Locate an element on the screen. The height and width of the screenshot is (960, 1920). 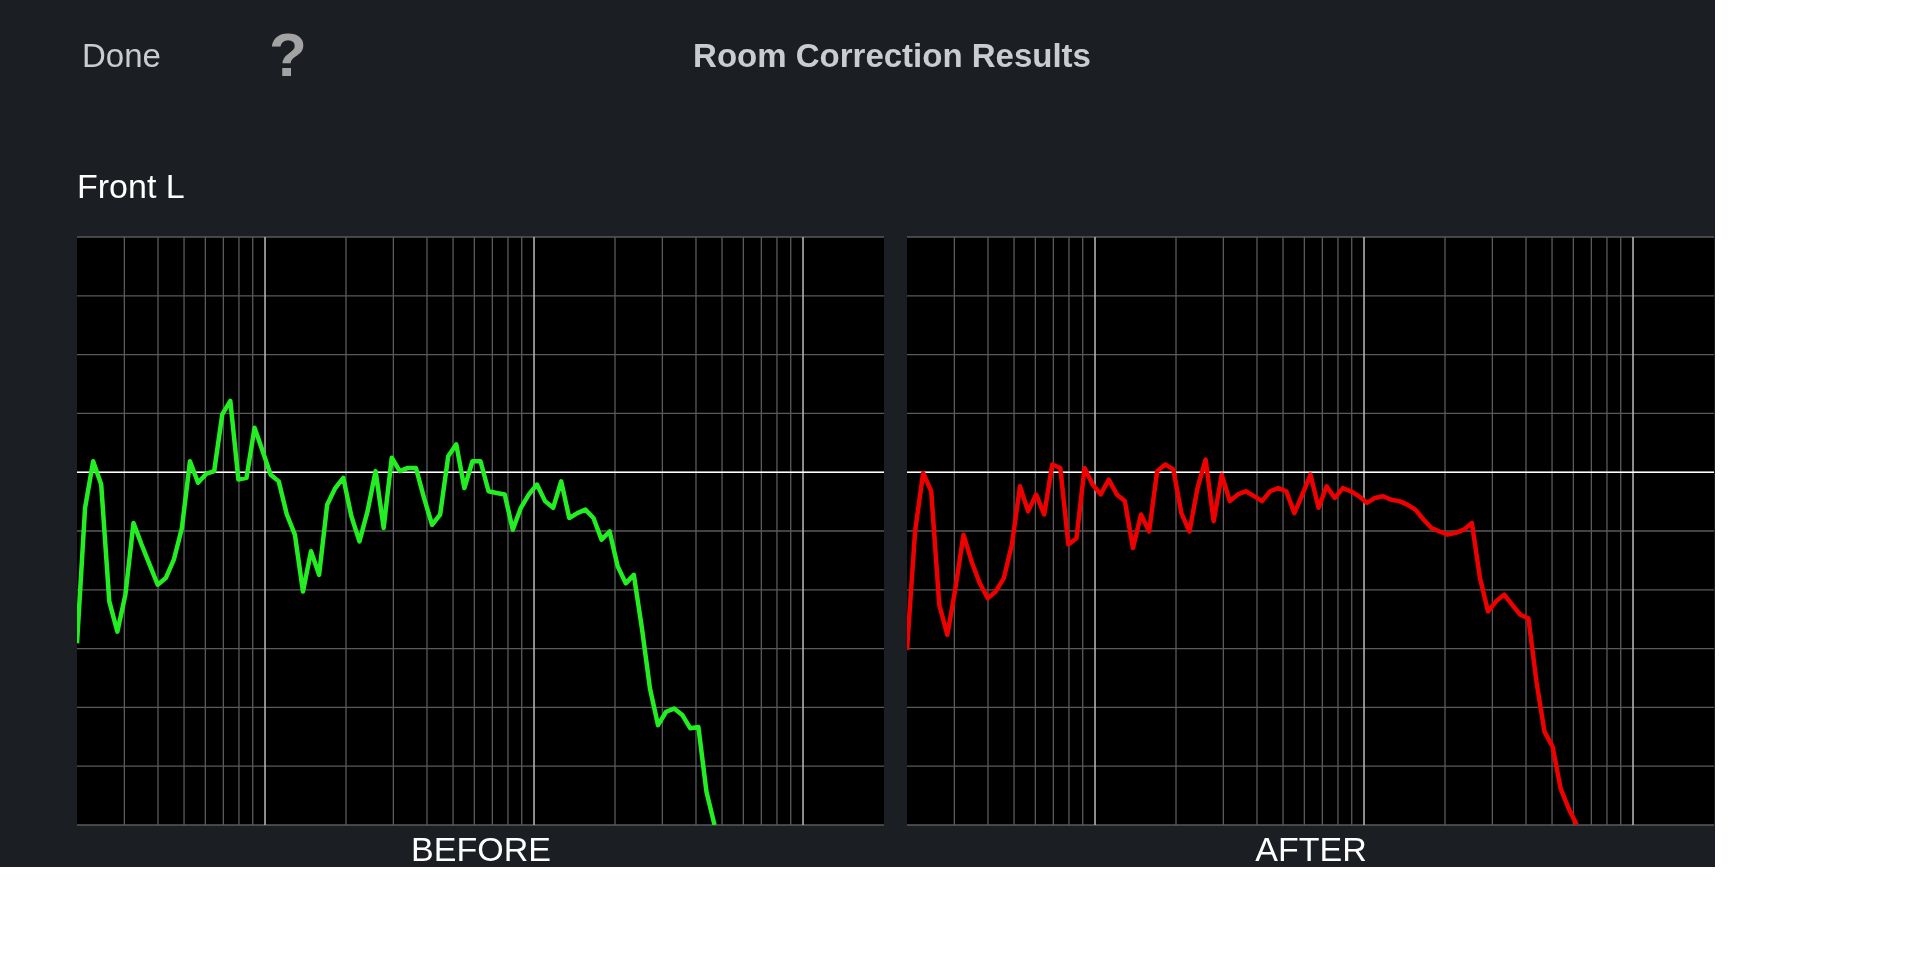
chart-subtitle: Front L is located at coordinates (131, 186).